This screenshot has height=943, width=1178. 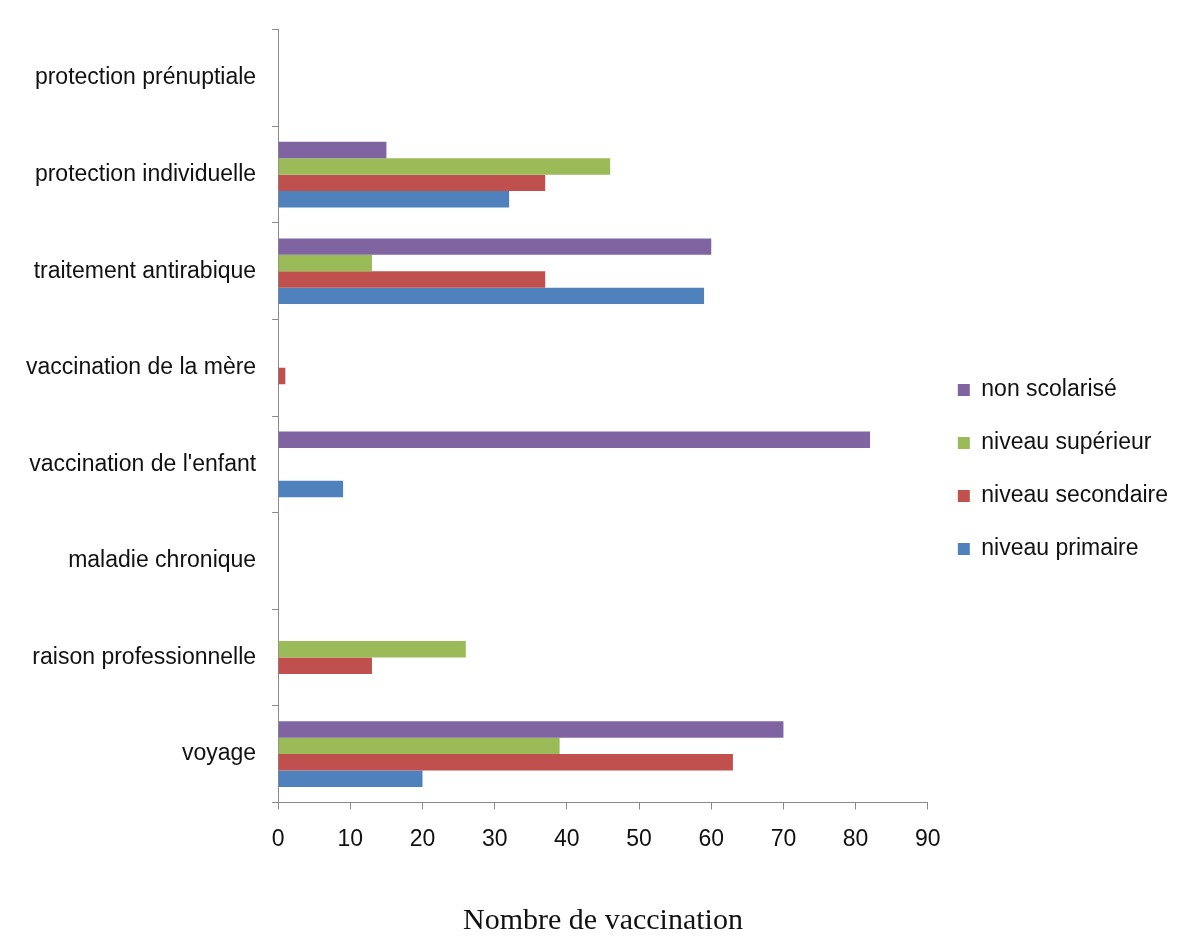 What do you see at coordinates (855, 837) in the screenshot?
I see `x-tick-label: 80` at bounding box center [855, 837].